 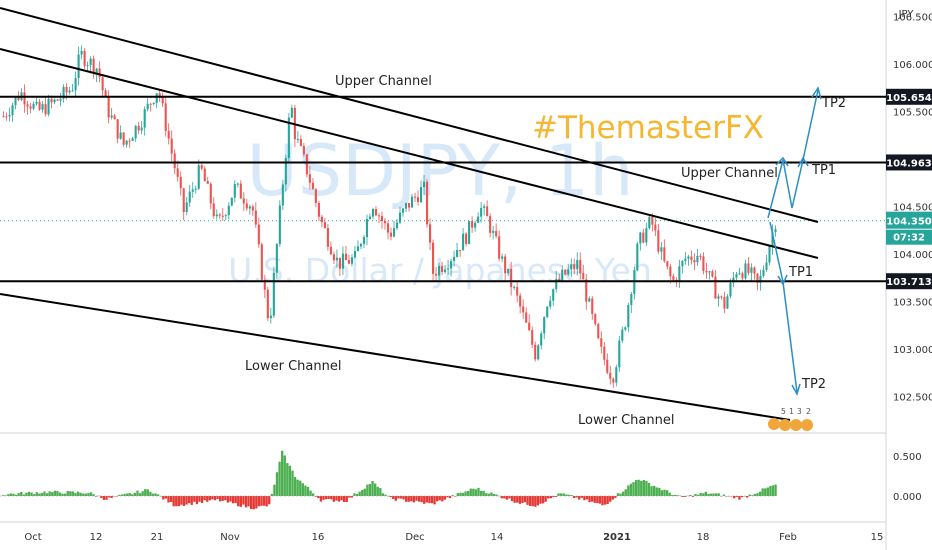 I want to click on current-price-label: 104.350, so click(x=909, y=222).